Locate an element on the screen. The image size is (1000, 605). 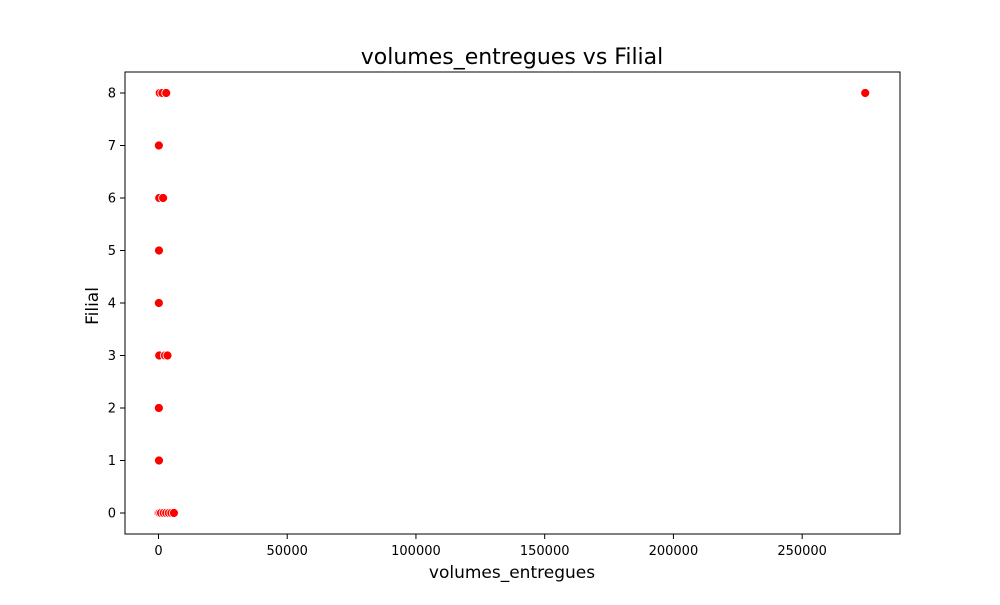
x-axis-ticks: 0 50000 100000 150000 200000 250000 is located at coordinates (490, 546).